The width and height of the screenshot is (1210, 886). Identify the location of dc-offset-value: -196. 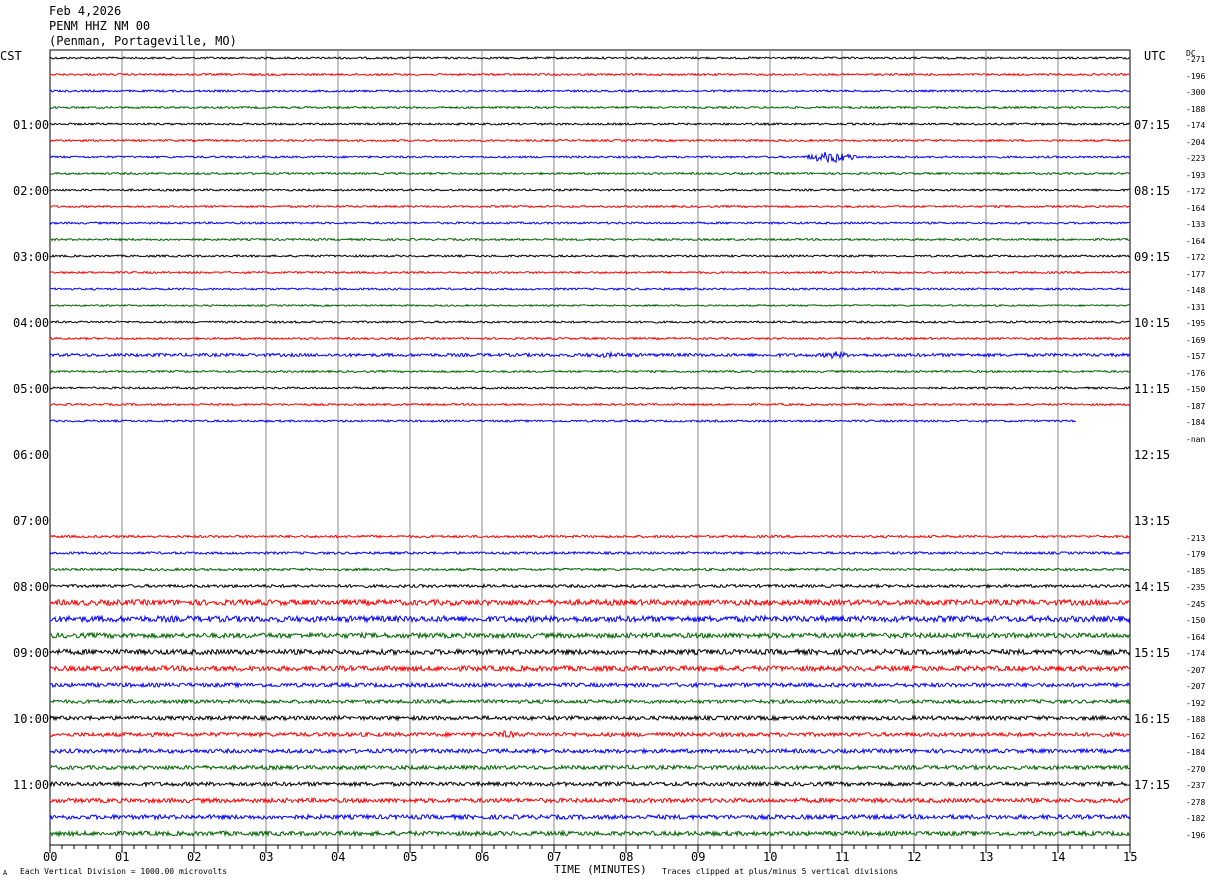
(1196, 835).